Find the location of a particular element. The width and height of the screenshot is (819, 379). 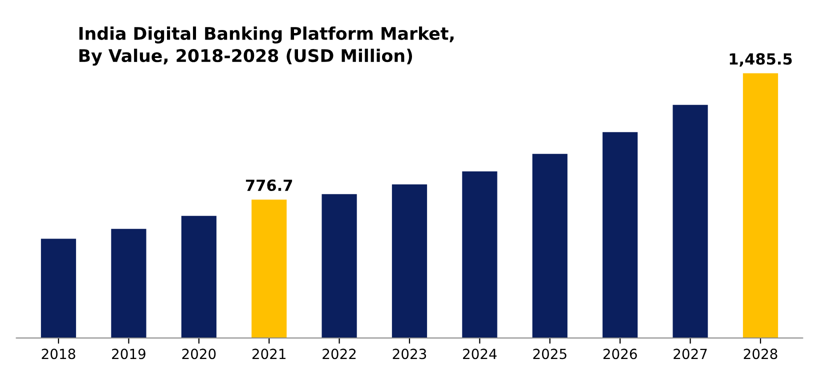

data-label: 1,485.5 is located at coordinates (761, 60).